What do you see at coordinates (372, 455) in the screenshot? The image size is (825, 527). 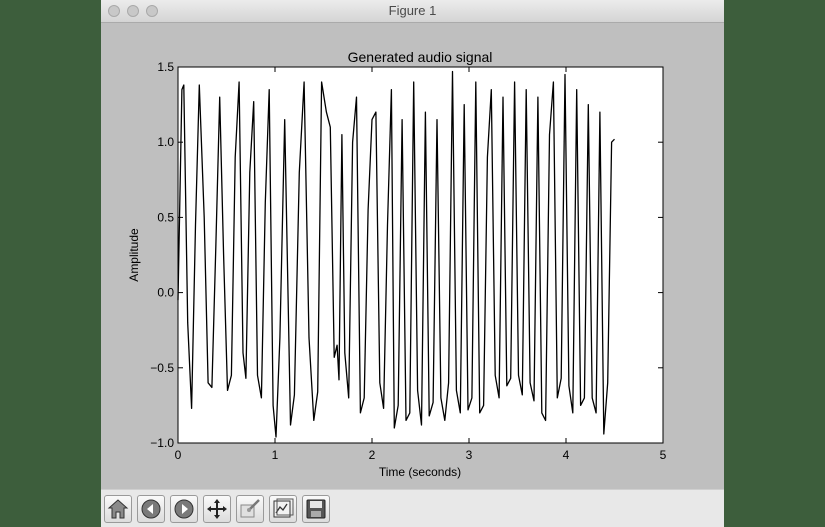 I see `x-tick-label: 2` at bounding box center [372, 455].